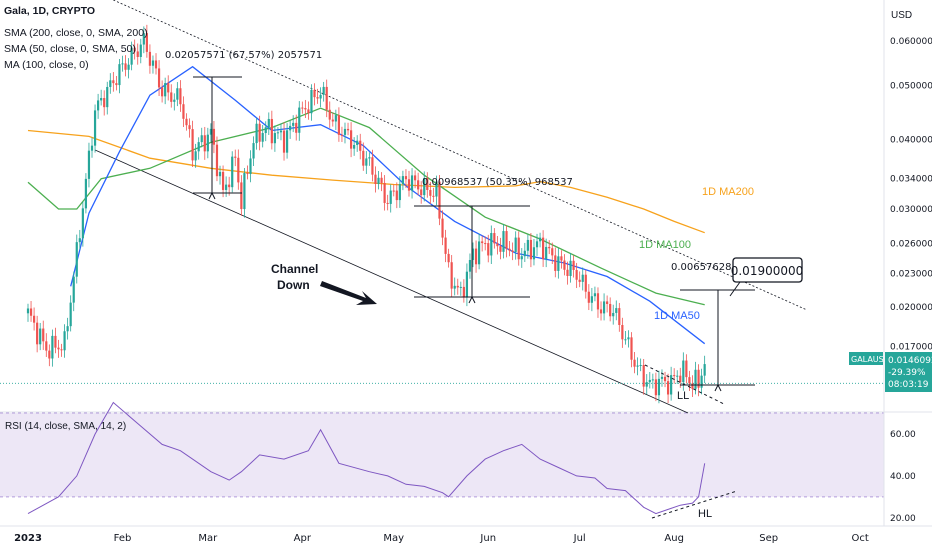 This screenshot has height=550, width=932. Describe the element at coordinates (907, 373) in the screenshot. I see `price-badge-change: -29.39%` at that location.